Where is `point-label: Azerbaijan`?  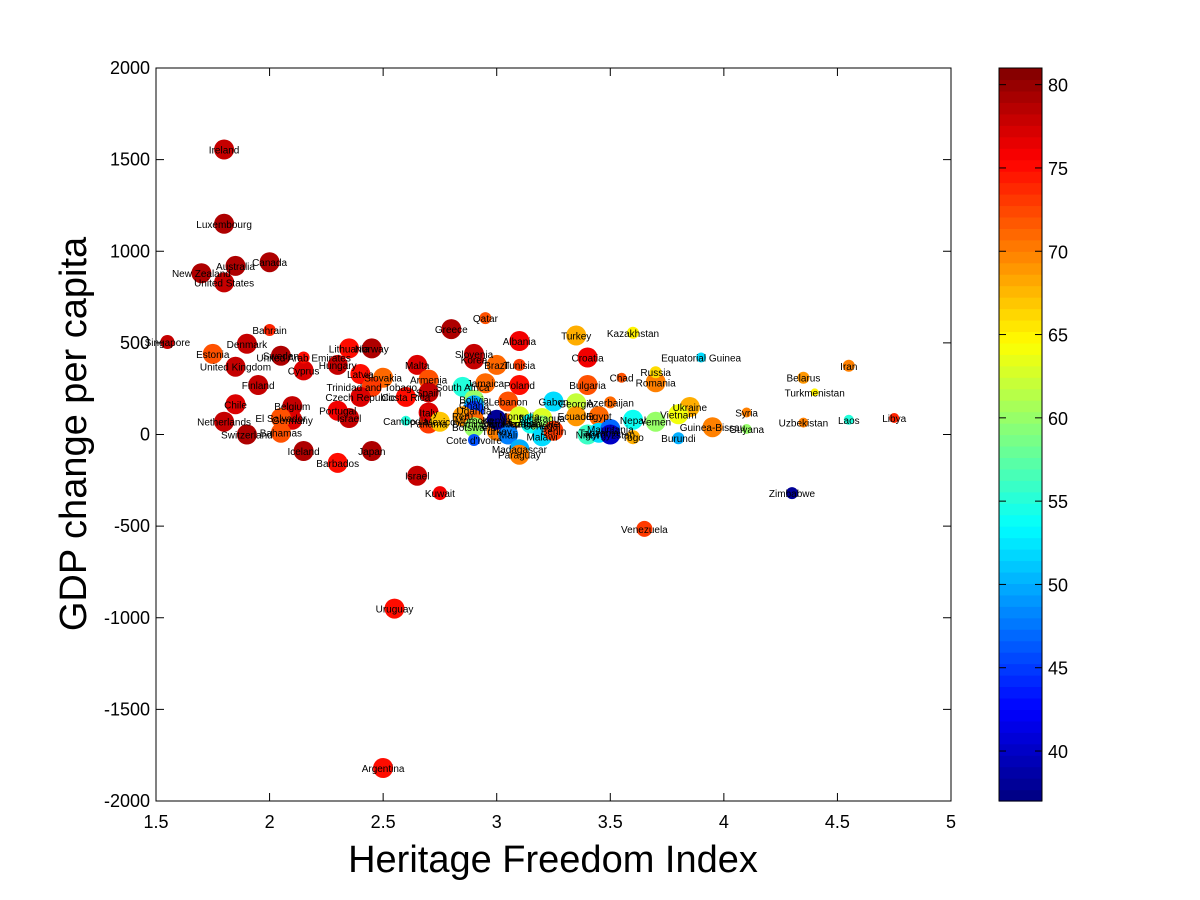 point-label: Azerbaijan is located at coordinates (610, 403).